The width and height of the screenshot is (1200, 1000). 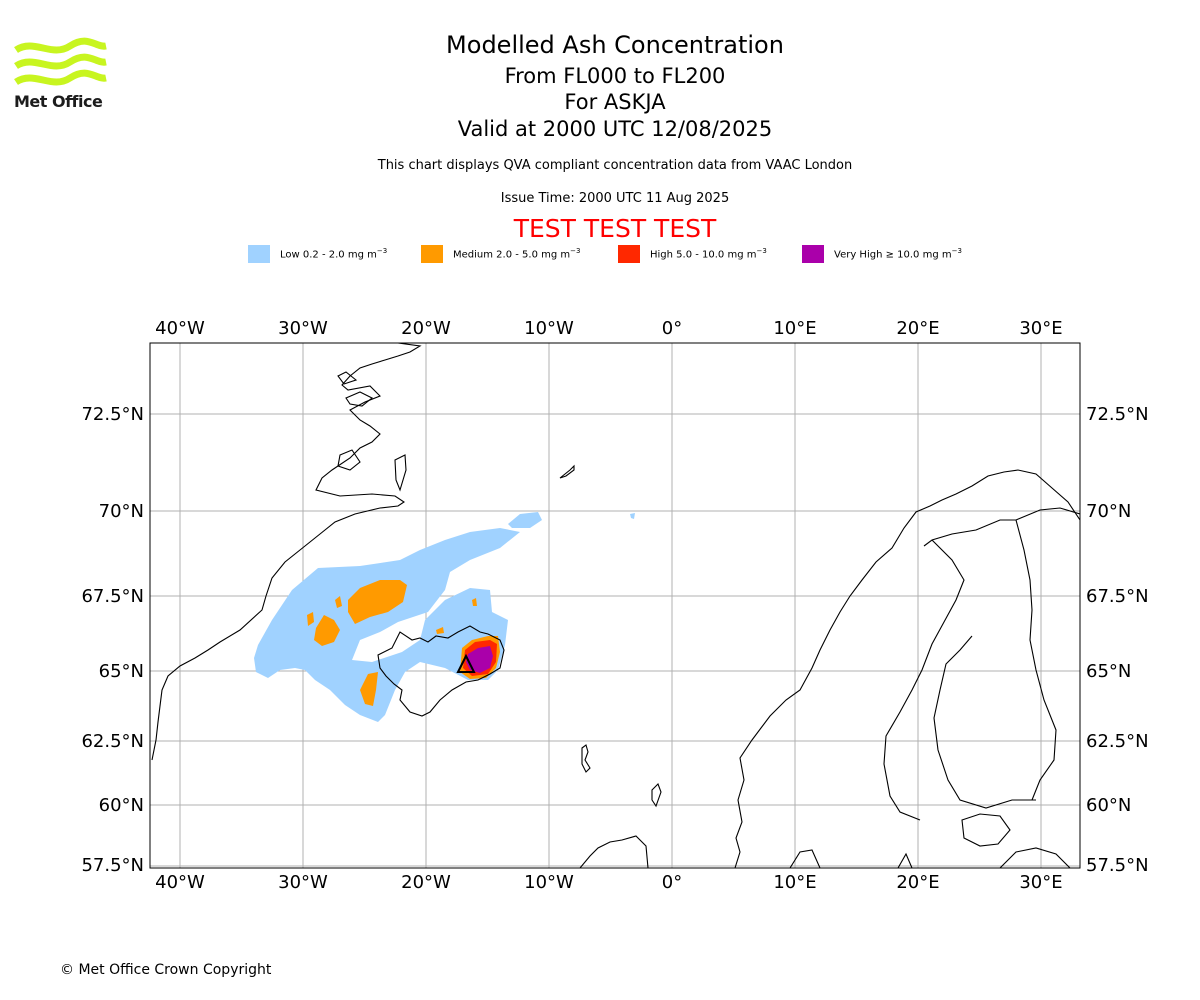 I want to click on flight-level-range: From FL000 to FL200, so click(x=615, y=76).